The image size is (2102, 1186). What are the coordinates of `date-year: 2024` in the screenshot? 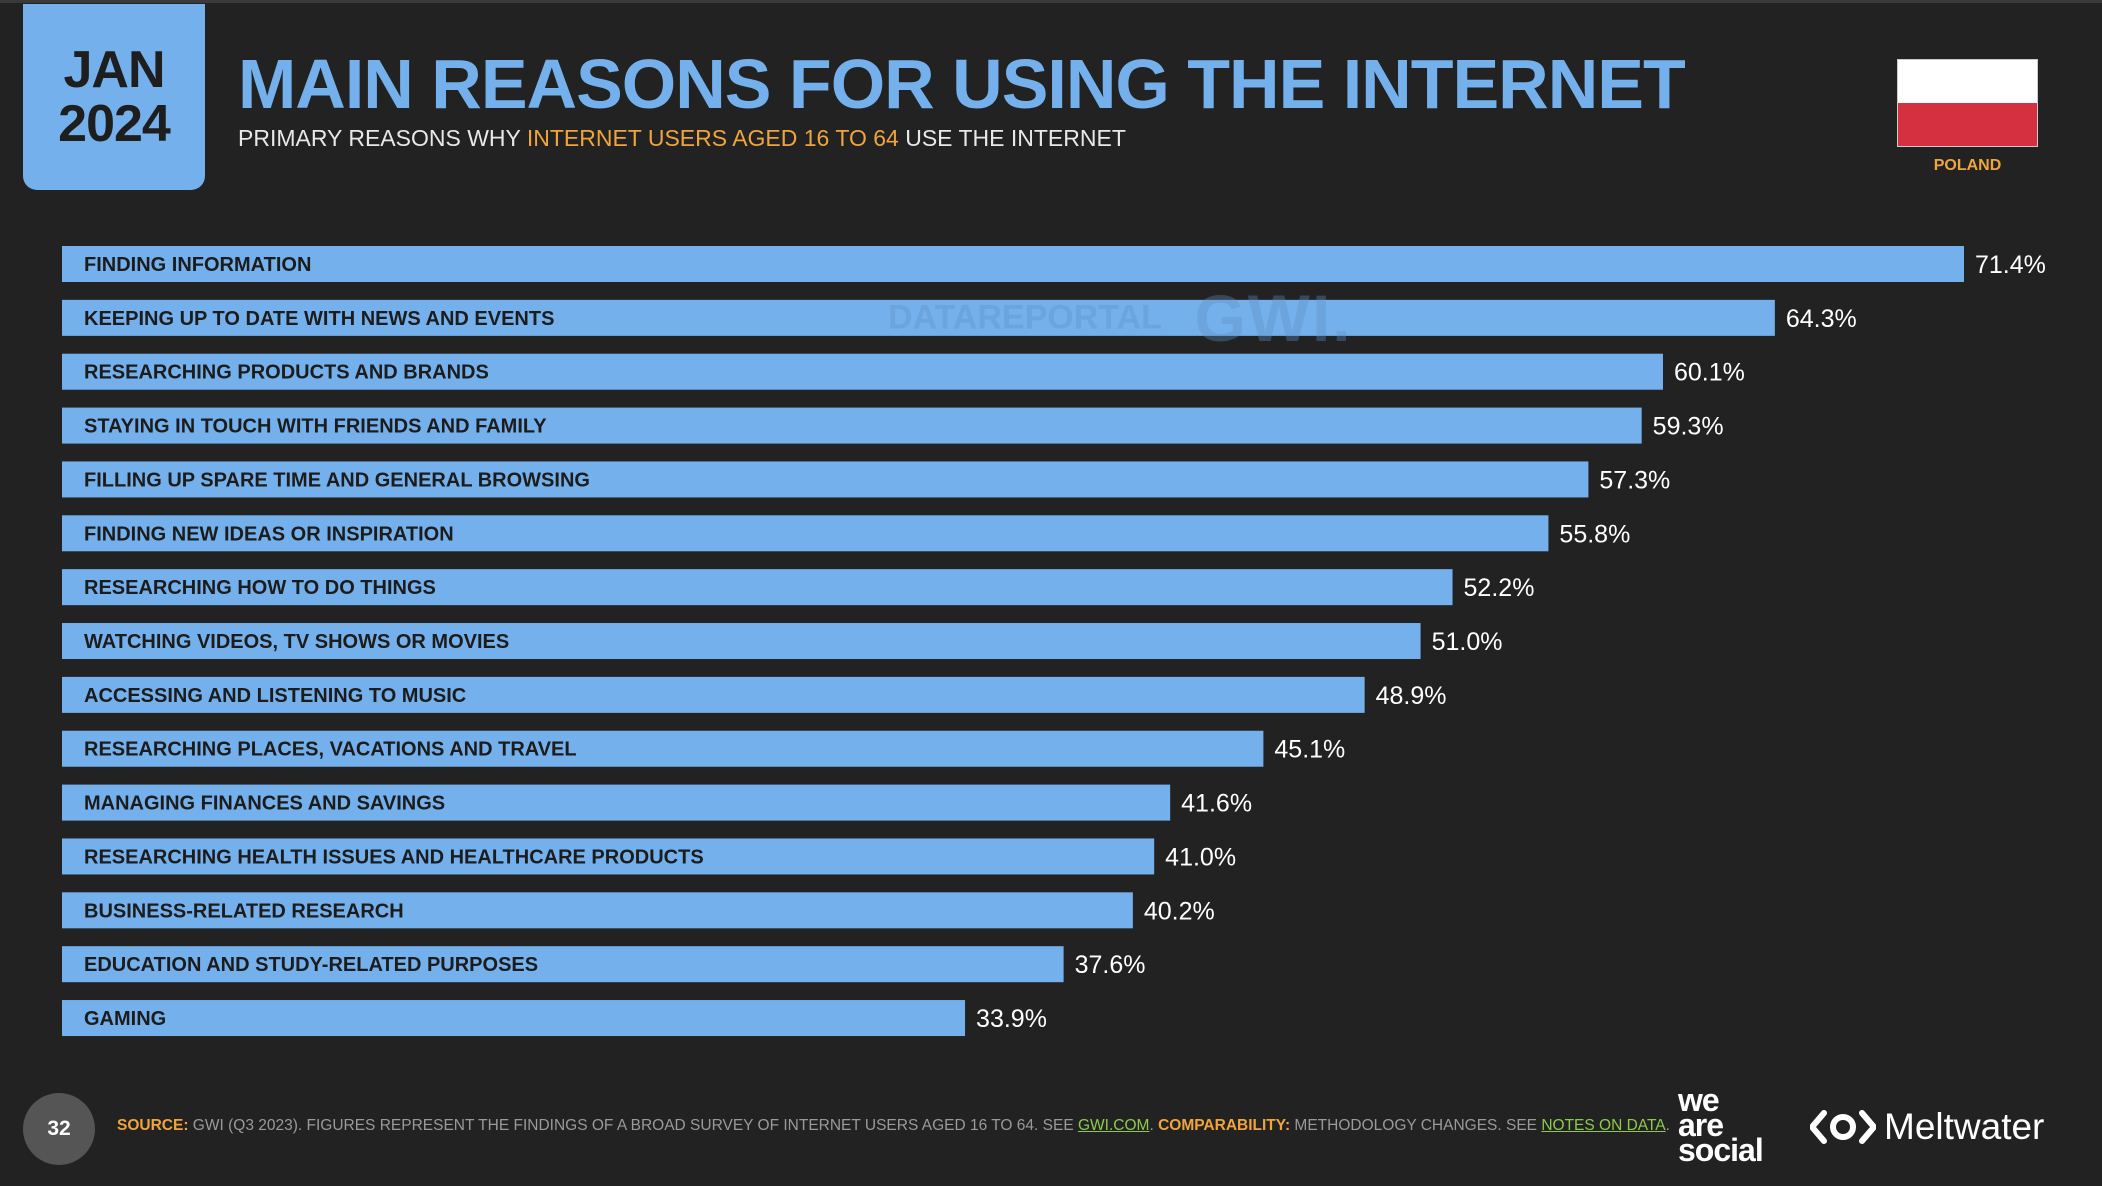 It's located at (114, 124).